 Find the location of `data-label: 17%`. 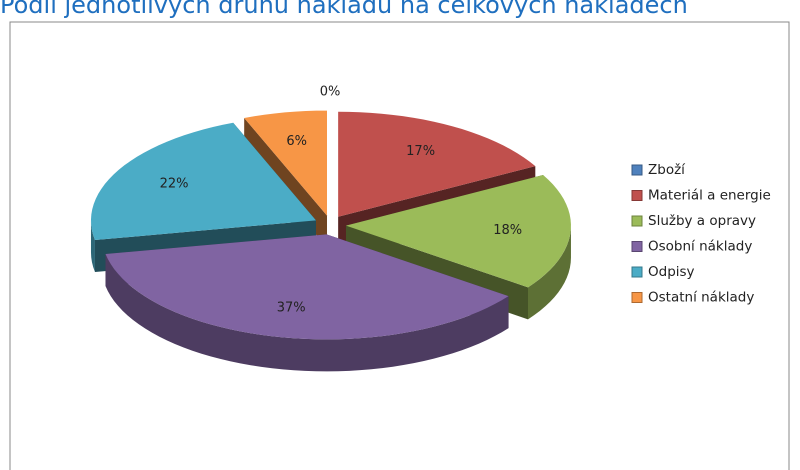

data-label: 17% is located at coordinates (420, 151).